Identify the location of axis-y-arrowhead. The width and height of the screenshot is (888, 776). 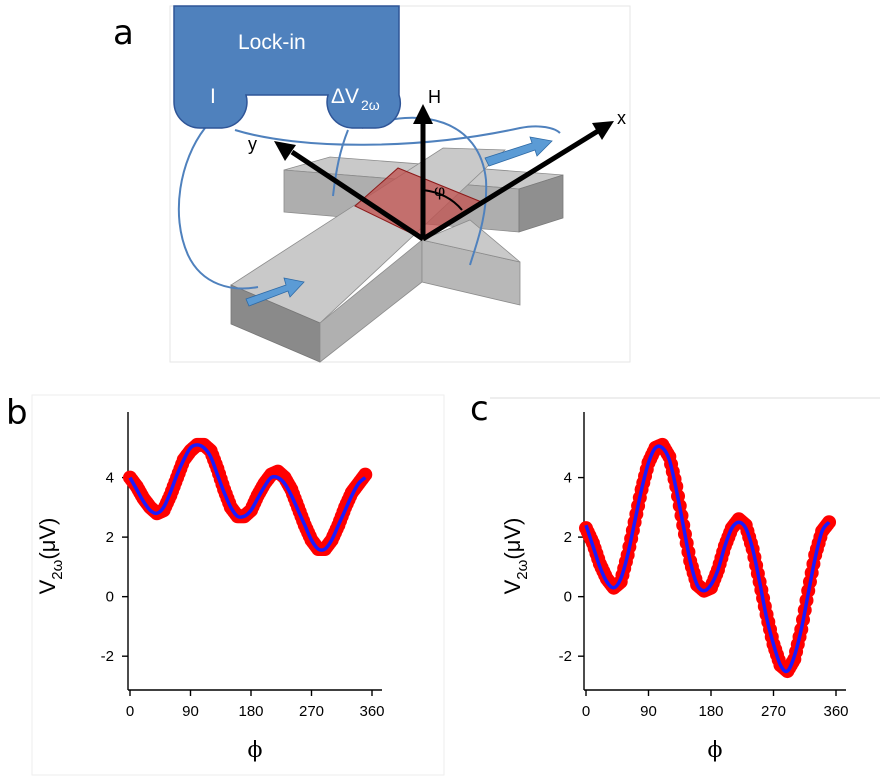
(285, 151).